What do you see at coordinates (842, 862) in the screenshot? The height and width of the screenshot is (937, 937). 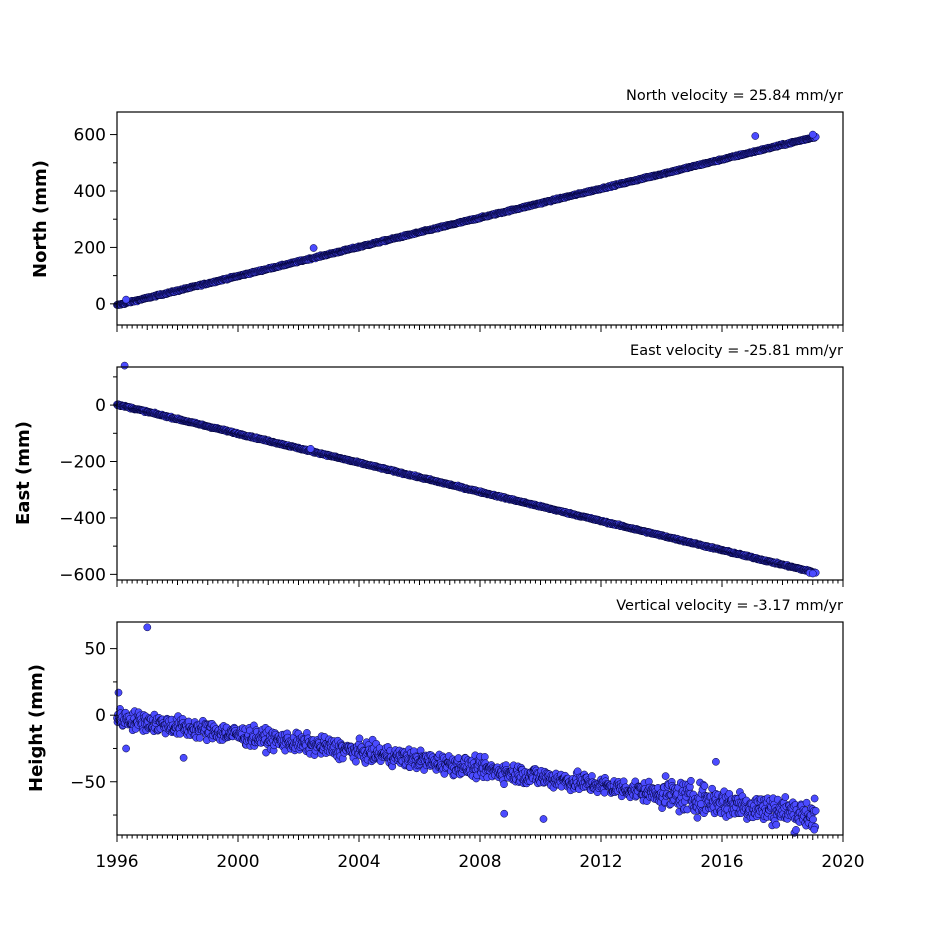 I see `x-tick-label: 2020` at bounding box center [842, 862].